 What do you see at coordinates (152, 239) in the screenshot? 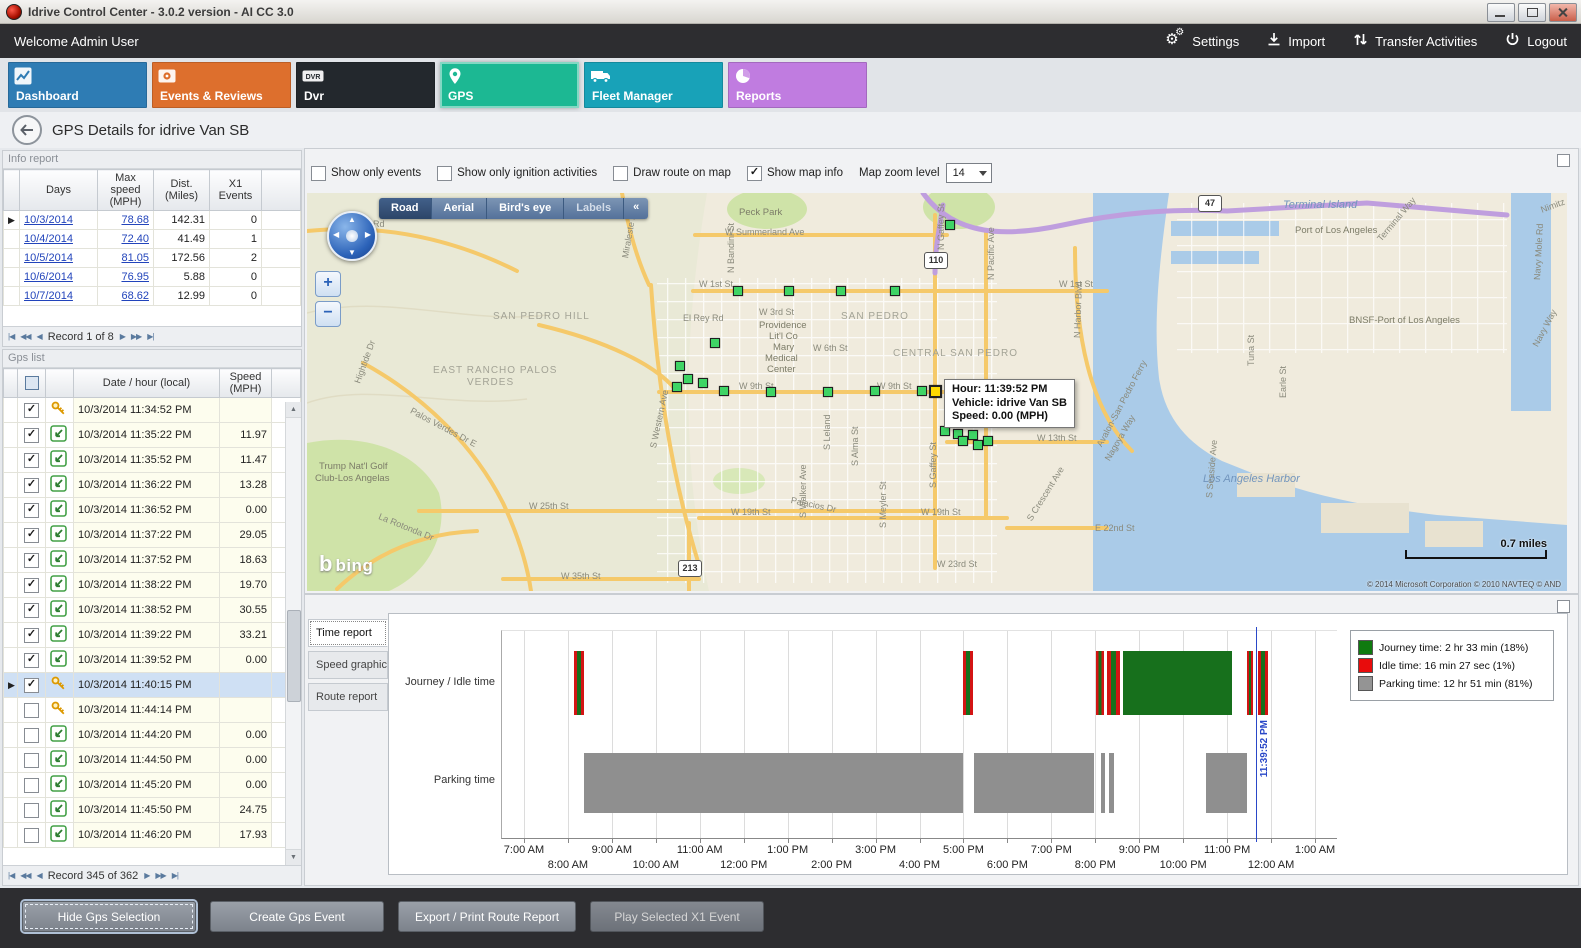
I see `info-report-row: 10/4/2014 72.40 41.49 1` at bounding box center [152, 239].